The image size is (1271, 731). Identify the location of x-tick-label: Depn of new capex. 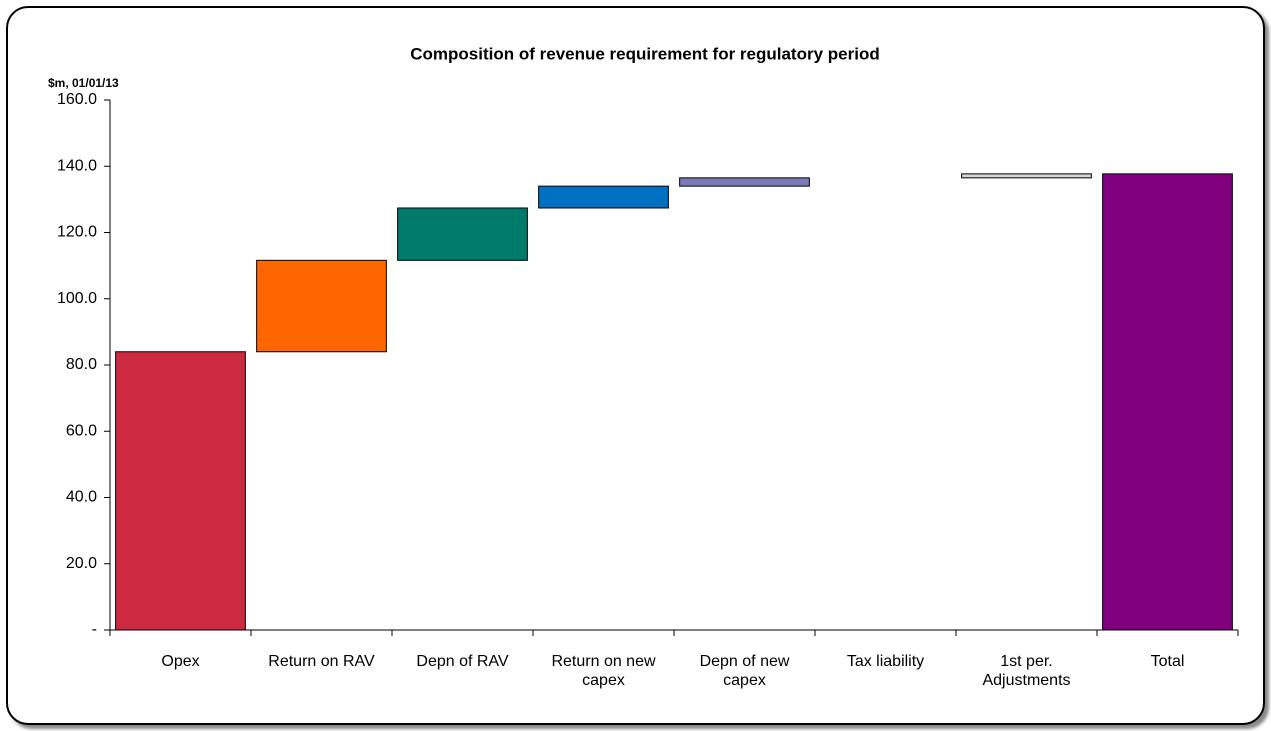
(744, 671).